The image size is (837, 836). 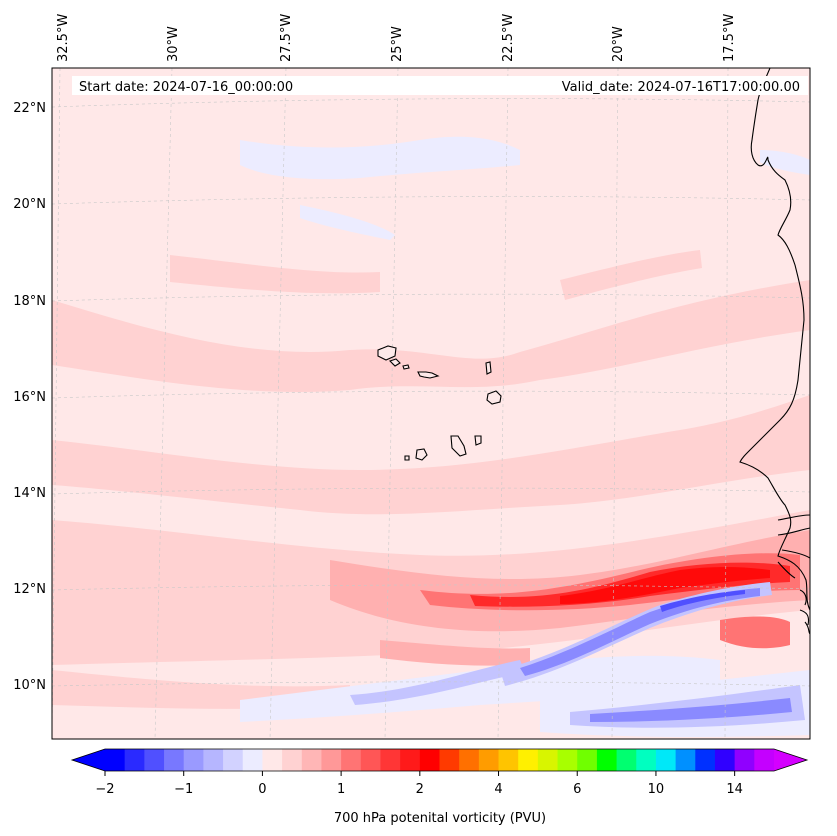 What do you see at coordinates (262, 789) in the screenshot?
I see `colorbar-tick-label: 0` at bounding box center [262, 789].